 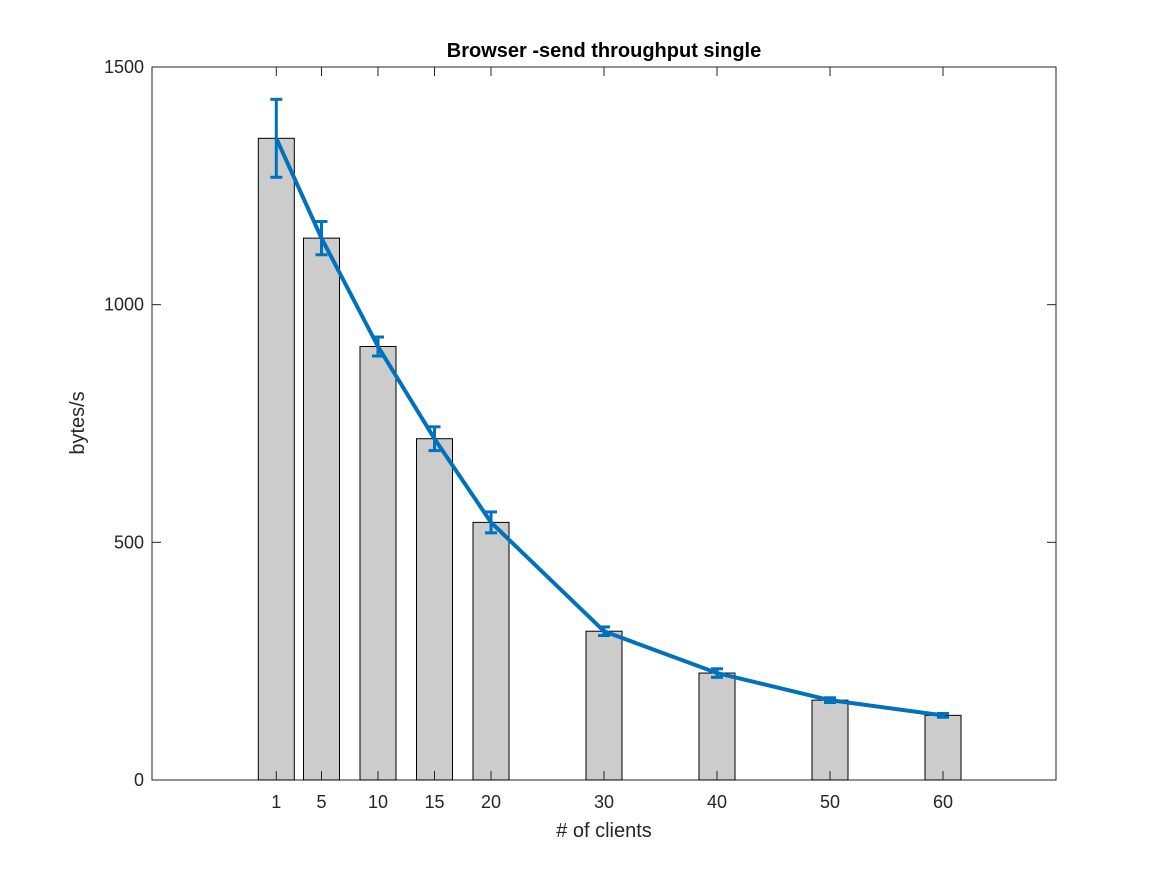 I want to click on x-tick-label: 20, so click(x=491, y=802).